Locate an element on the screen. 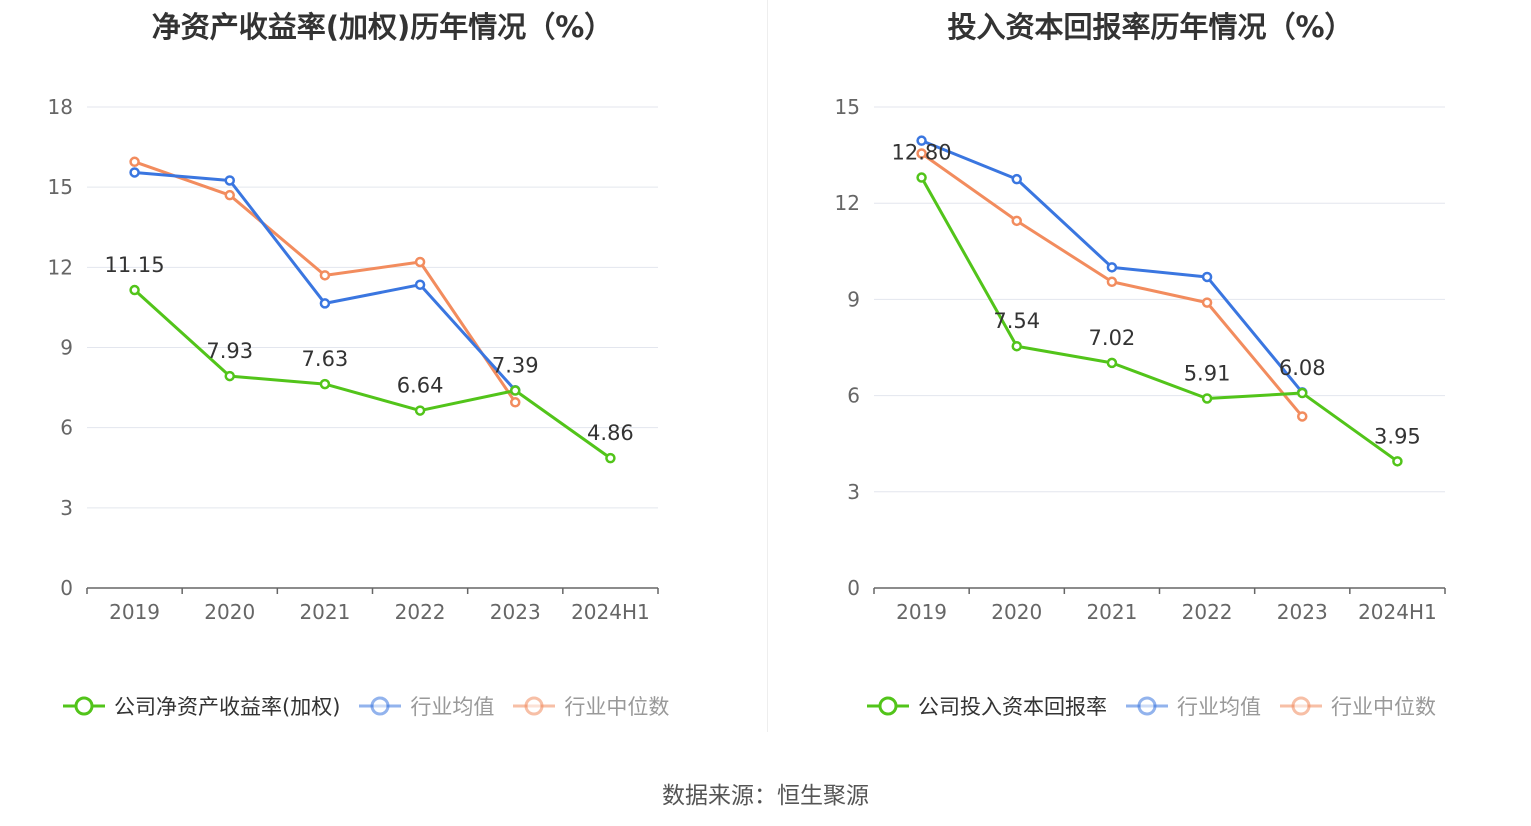  legend-item-0: 公司投入资本回报率 is located at coordinates (986, 706).